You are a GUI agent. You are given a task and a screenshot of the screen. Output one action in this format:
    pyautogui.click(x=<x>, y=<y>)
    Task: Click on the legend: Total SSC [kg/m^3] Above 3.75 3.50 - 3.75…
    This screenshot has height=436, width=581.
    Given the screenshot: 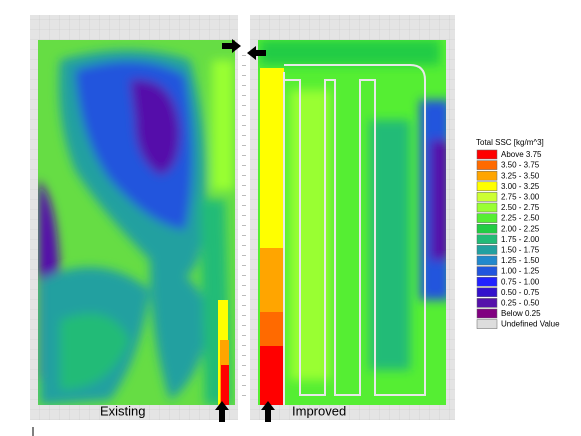 What is the action you would take?
    pyautogui.click(x=518, y=233)
    